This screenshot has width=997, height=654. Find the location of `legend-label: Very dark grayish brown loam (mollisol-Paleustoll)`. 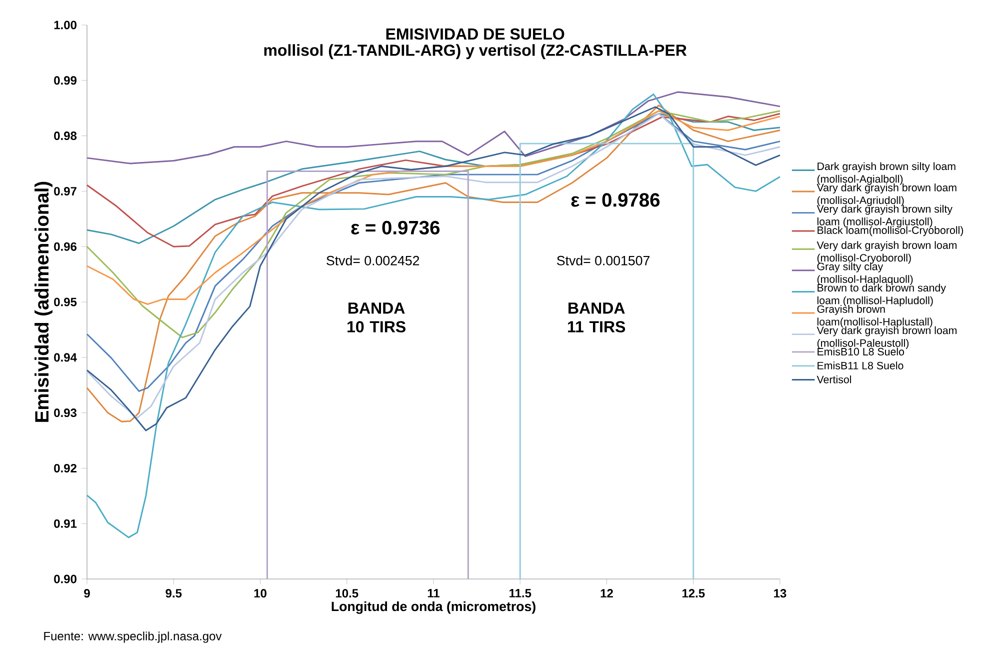

legend-label: Very dark grayish brown loam (mollisol-Paleustoll) is located at coordinates (886, 337).